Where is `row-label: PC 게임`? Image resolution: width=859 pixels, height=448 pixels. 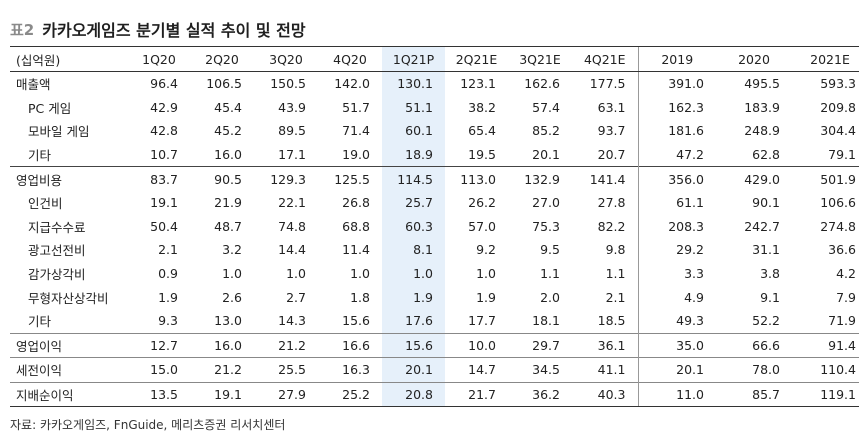
row-label: PC 게임 is located at coordinates (50, 108).